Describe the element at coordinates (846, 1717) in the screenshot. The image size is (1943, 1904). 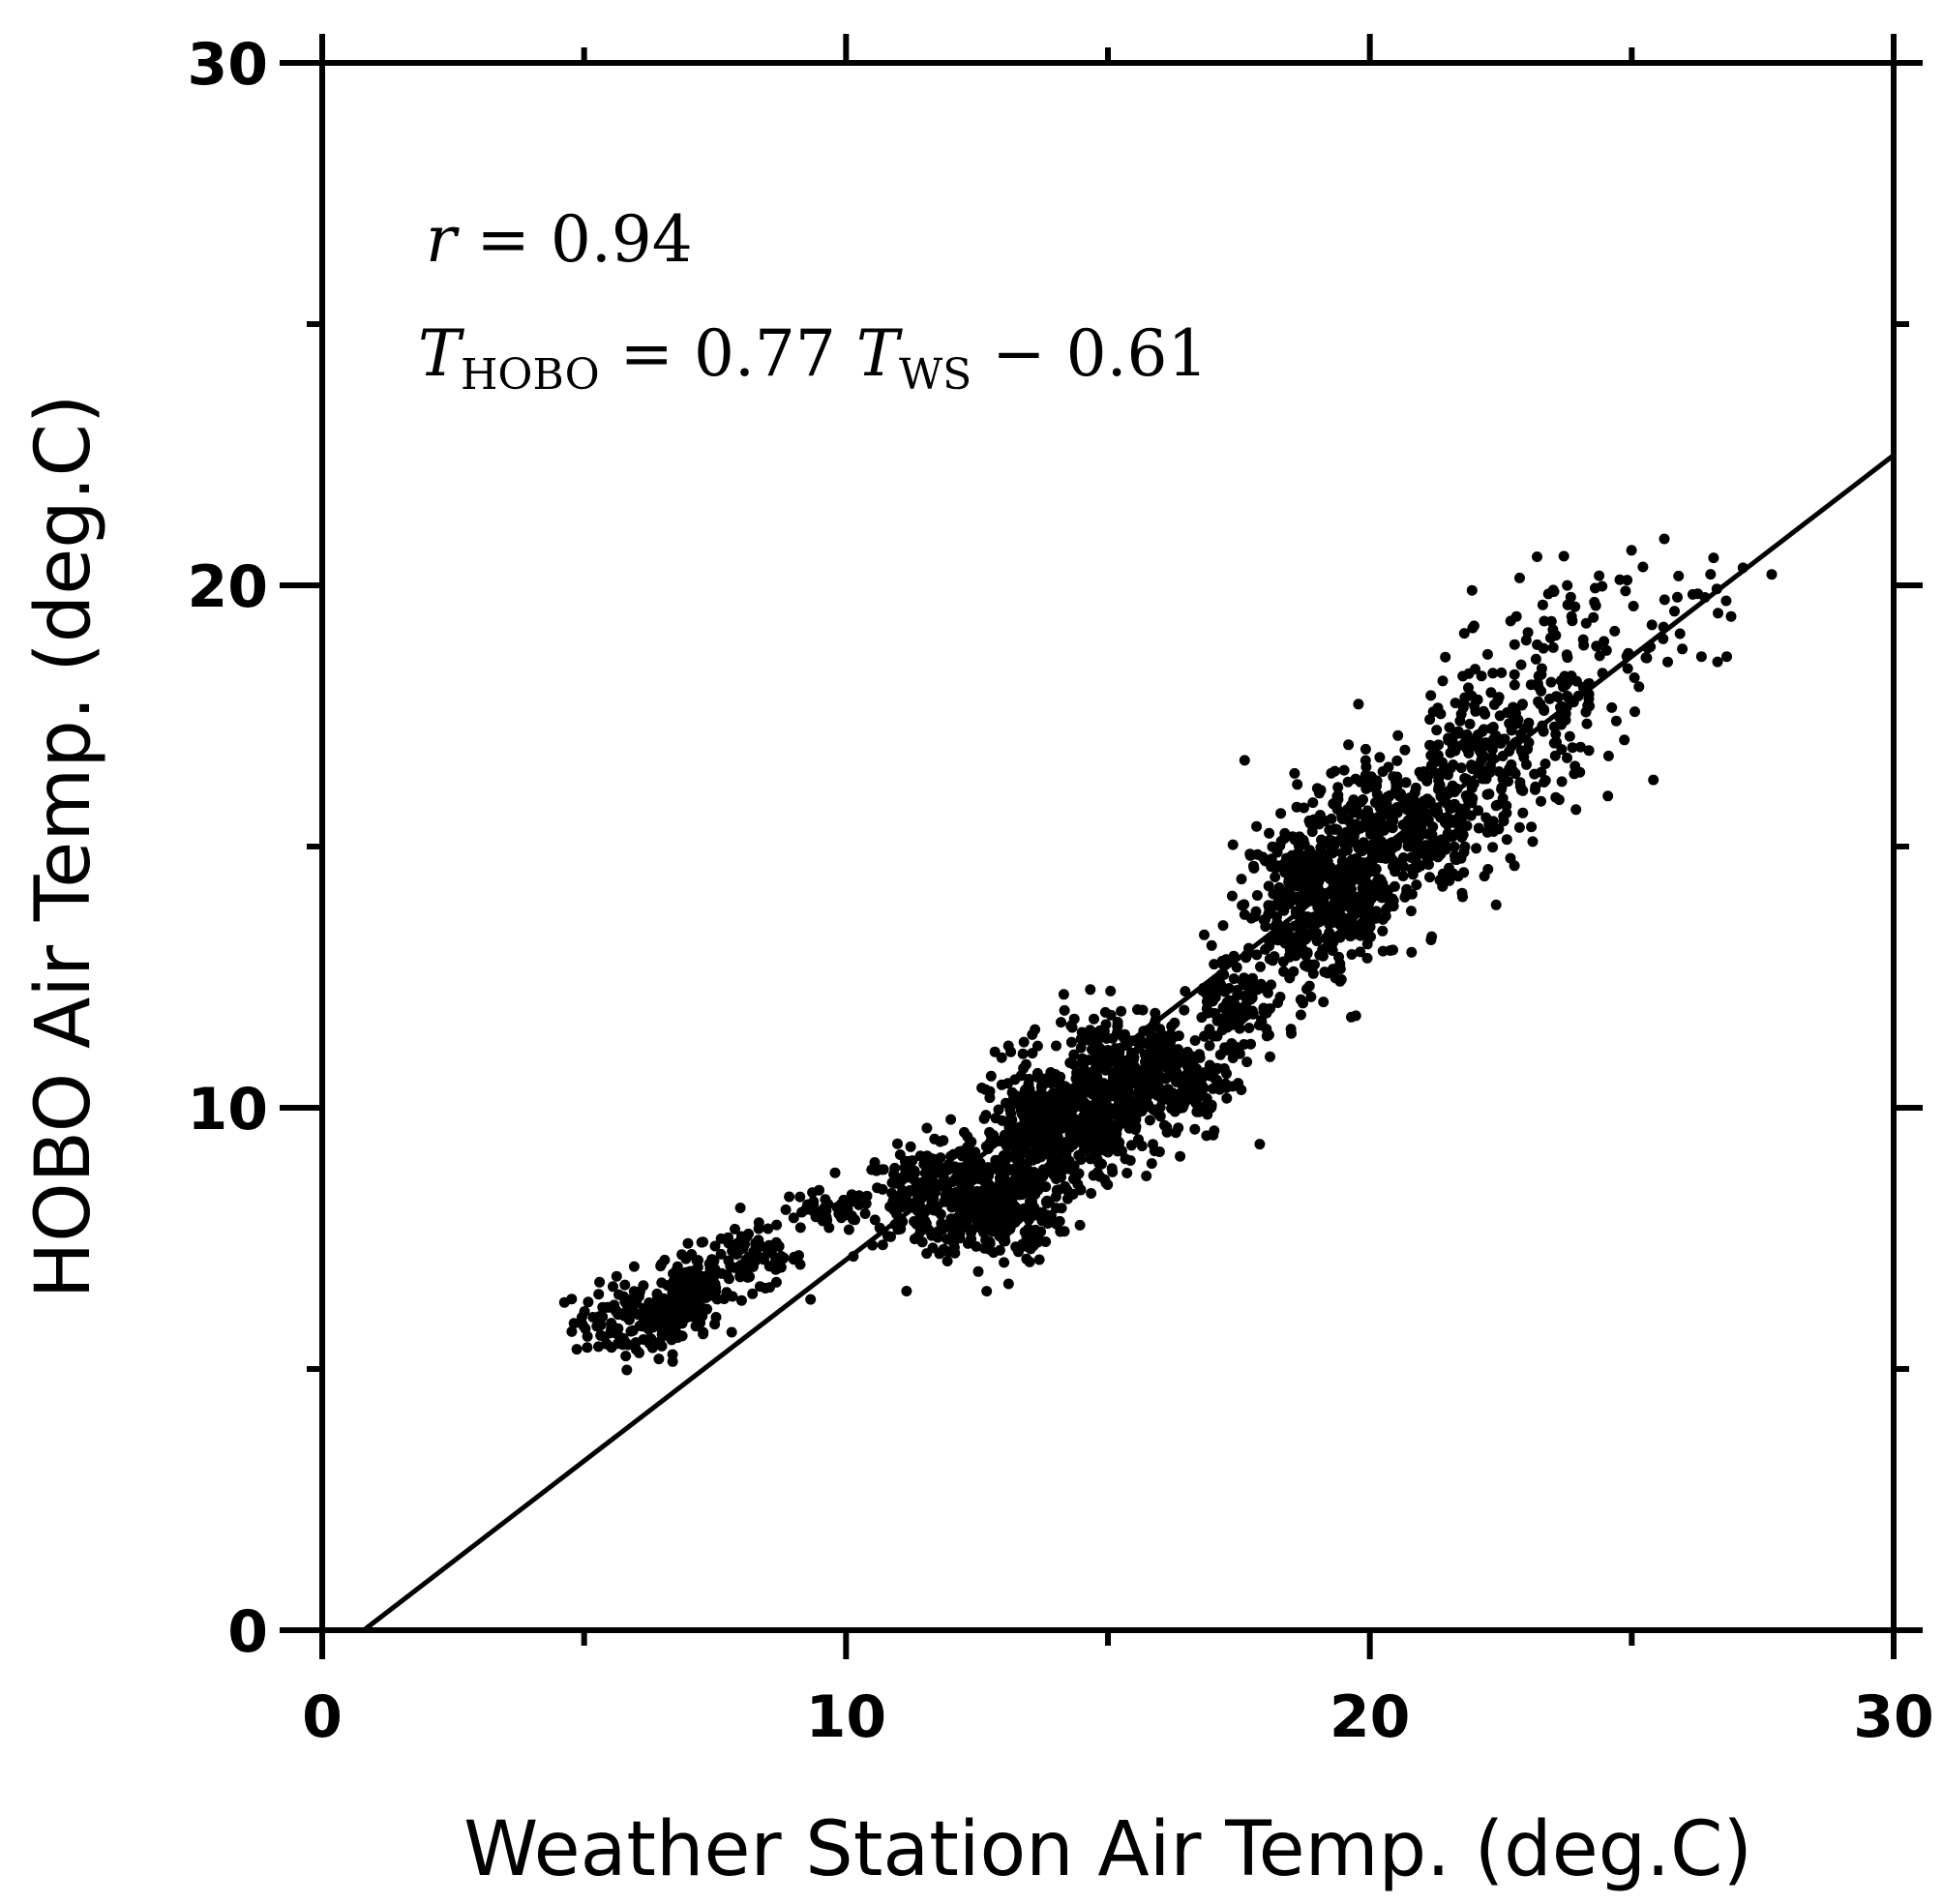
I see `x-tick-label: 10` at that location.